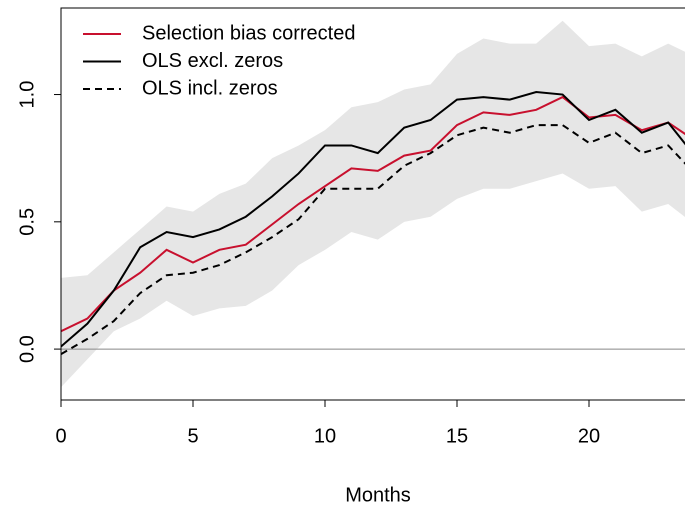  Describe the element at coordinates (457, 436) in the screenshot. I see `x-tick-label: 15` at that location.